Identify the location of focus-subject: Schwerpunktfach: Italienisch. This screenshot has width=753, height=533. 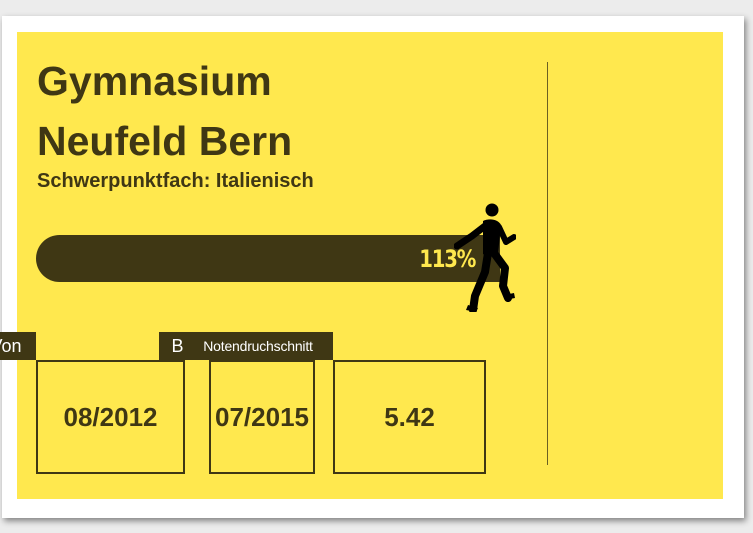
(175, 181).